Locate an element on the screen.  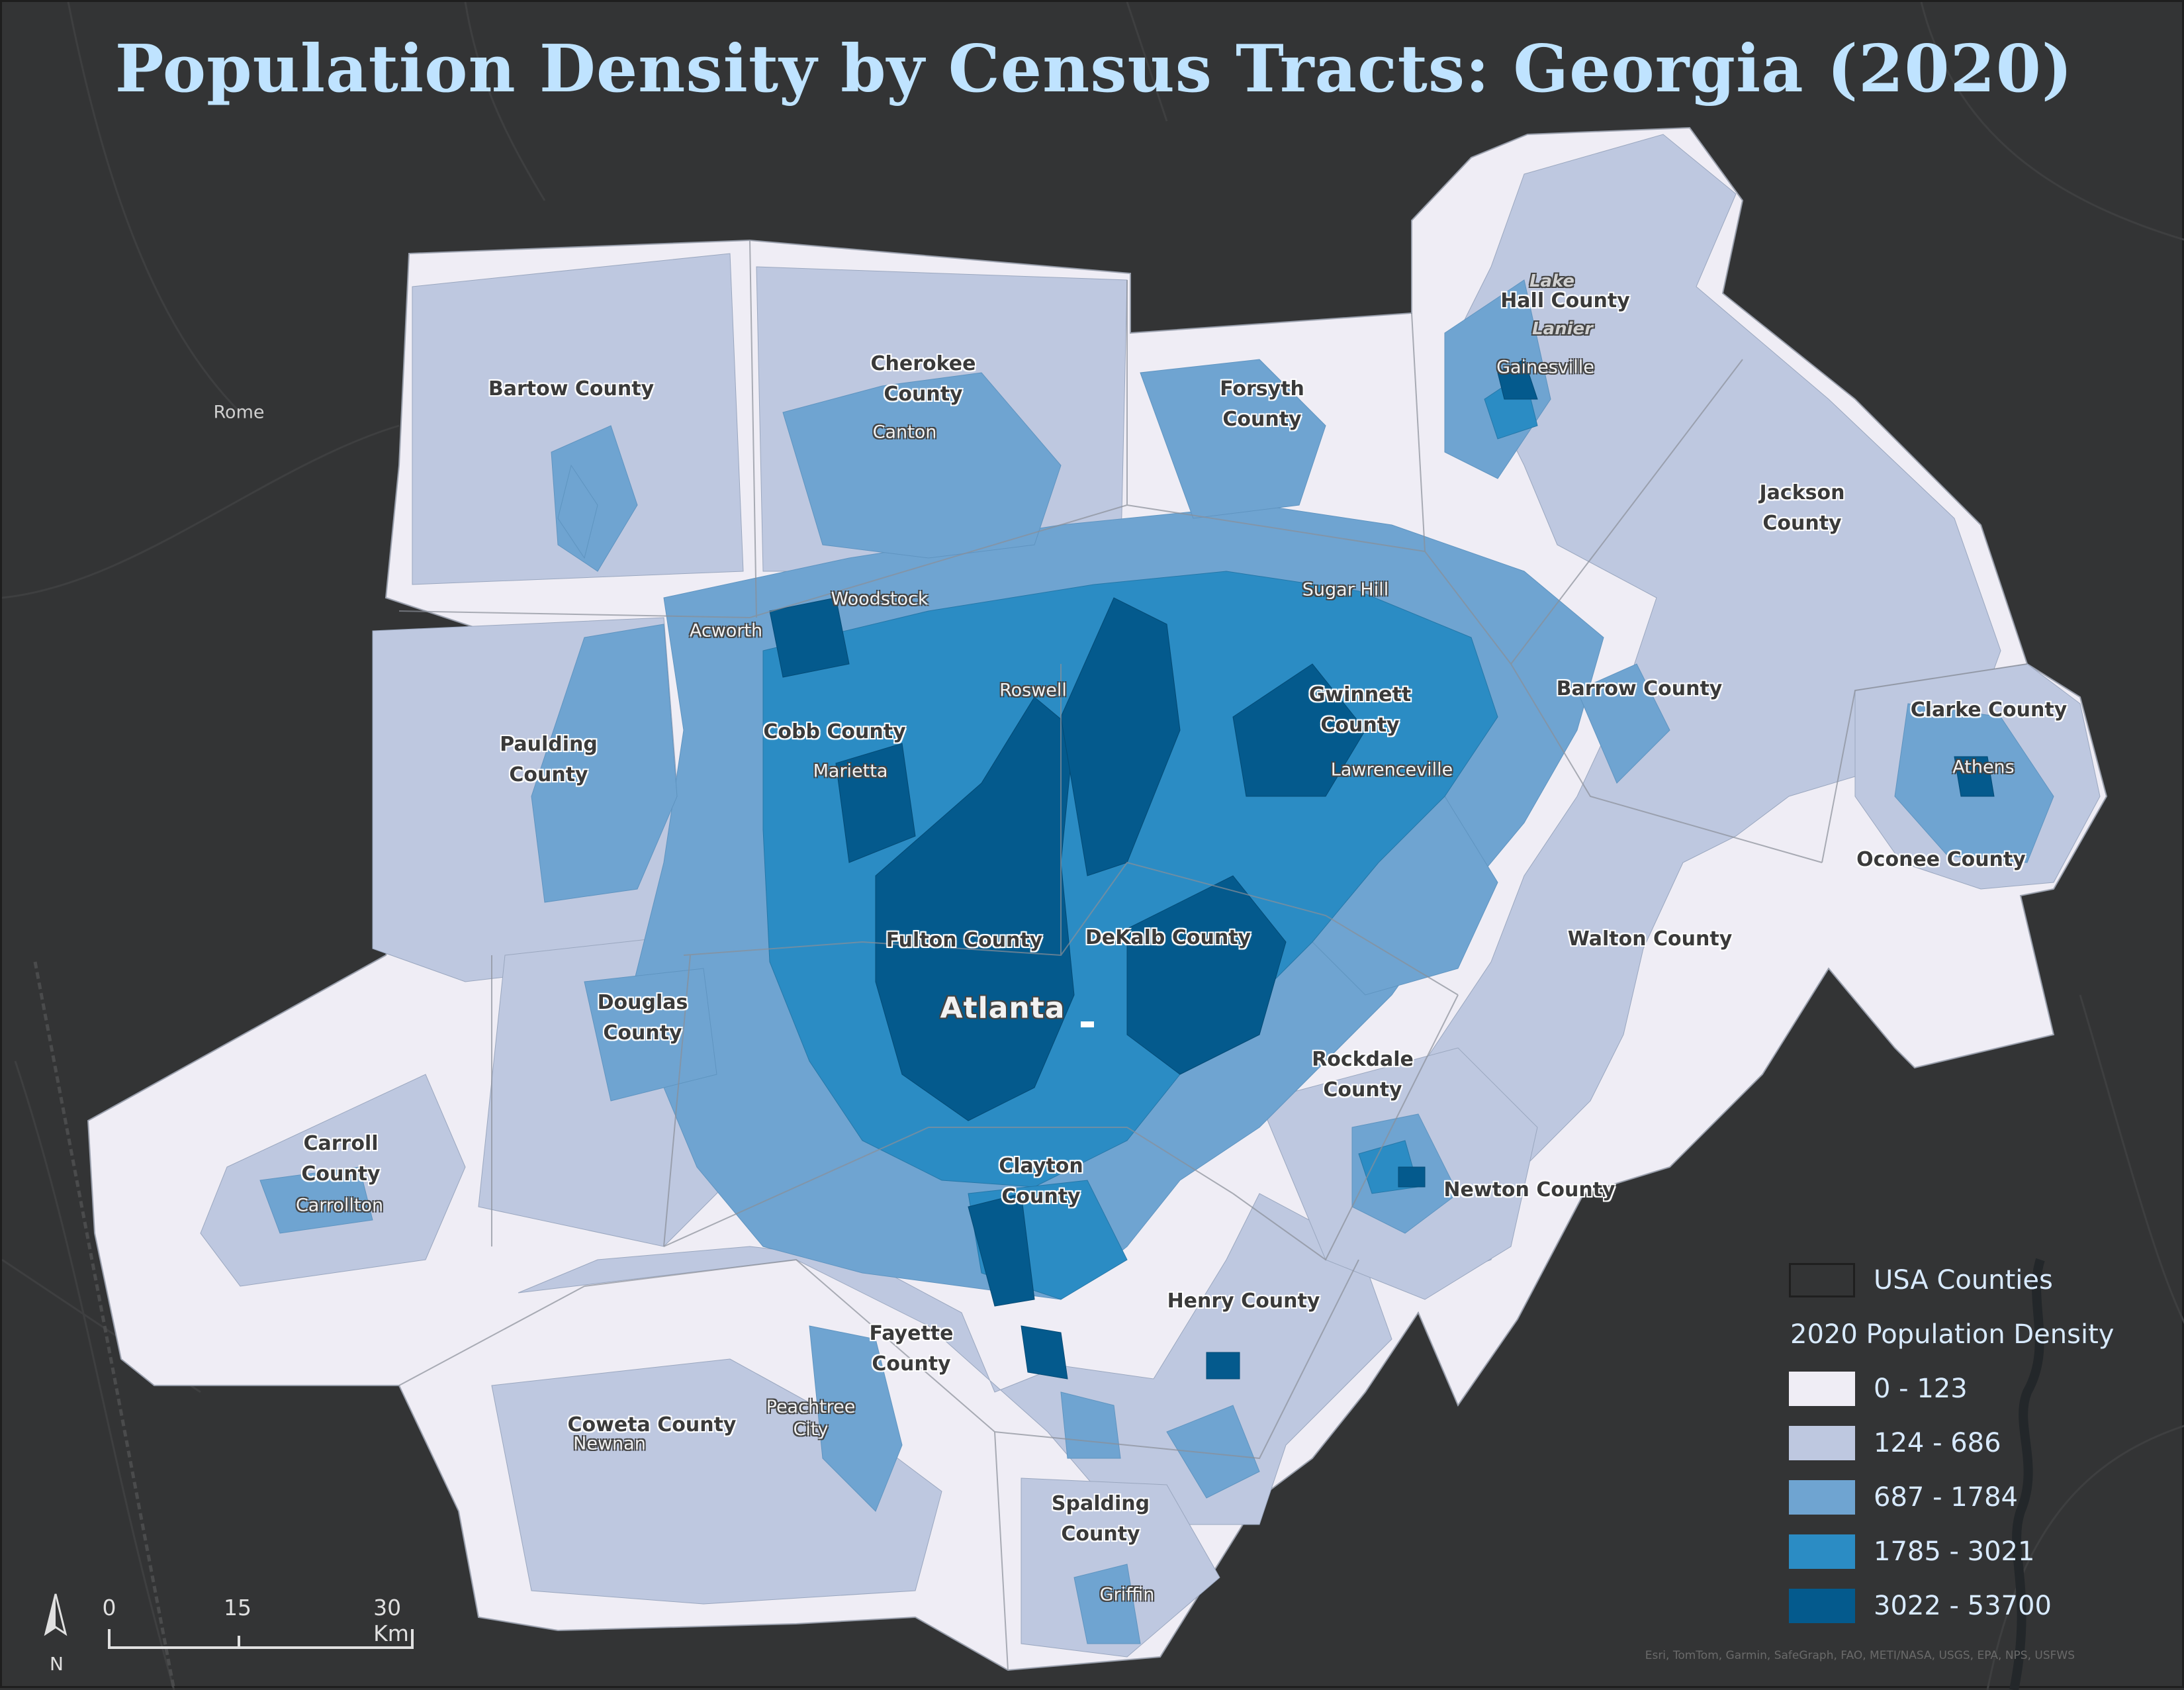
legend-row-class-1: 0 - 123 is located at coordinates (1951, 1389).